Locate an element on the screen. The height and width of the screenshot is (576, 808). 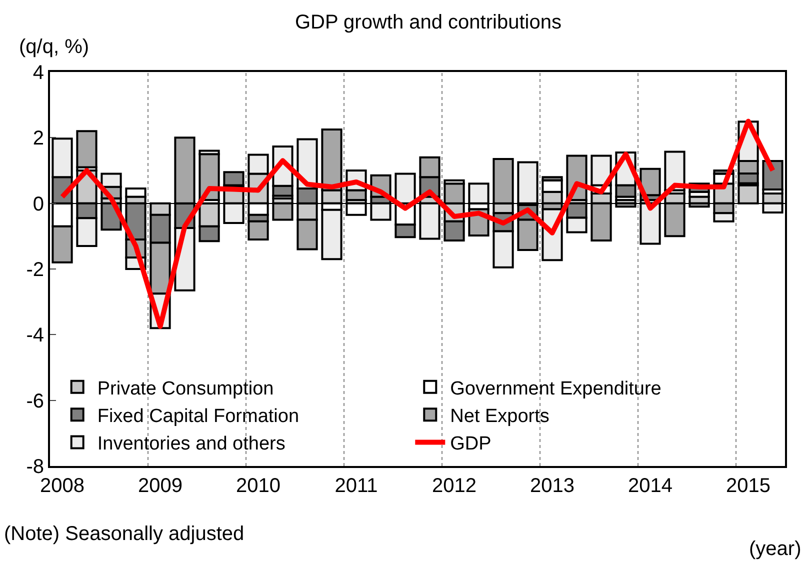
legend-label: GDP is located at coordinates (471, 444).